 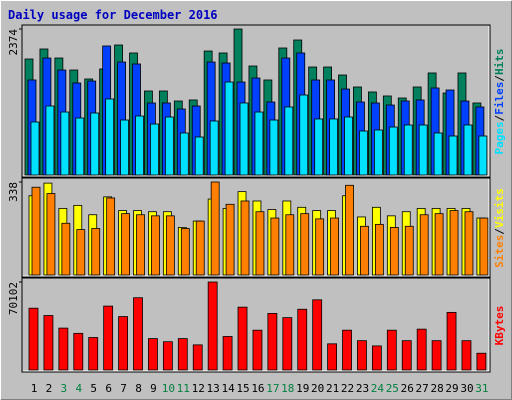 I want to click on x-tick-label: 1, so click(x=34, y=388).